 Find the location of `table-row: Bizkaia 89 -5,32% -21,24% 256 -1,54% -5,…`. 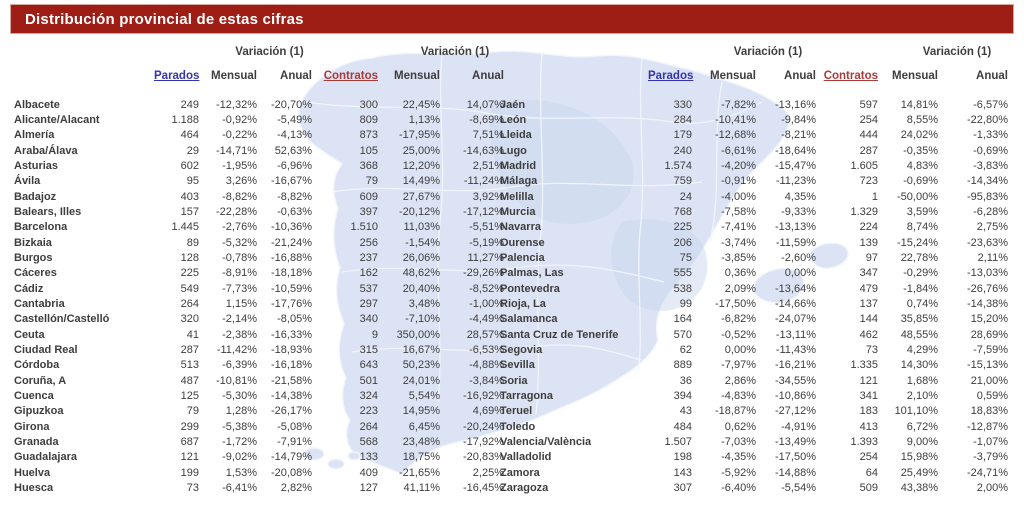

table-row: Bizkaia 89 -5,32% -21,24% 256 -1,54% -5,… is located at coordinates (259, 242).